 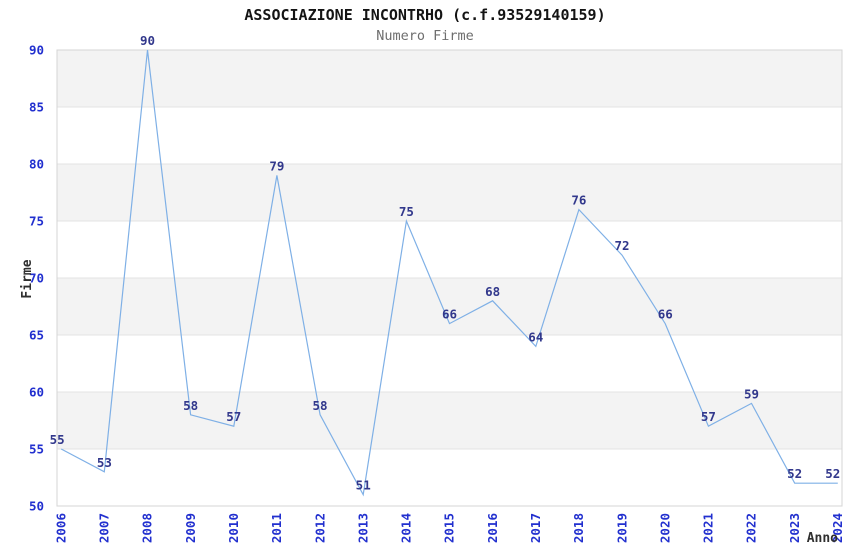 I want to click on x-tick-label: 2021, so click(x=708, y=528).